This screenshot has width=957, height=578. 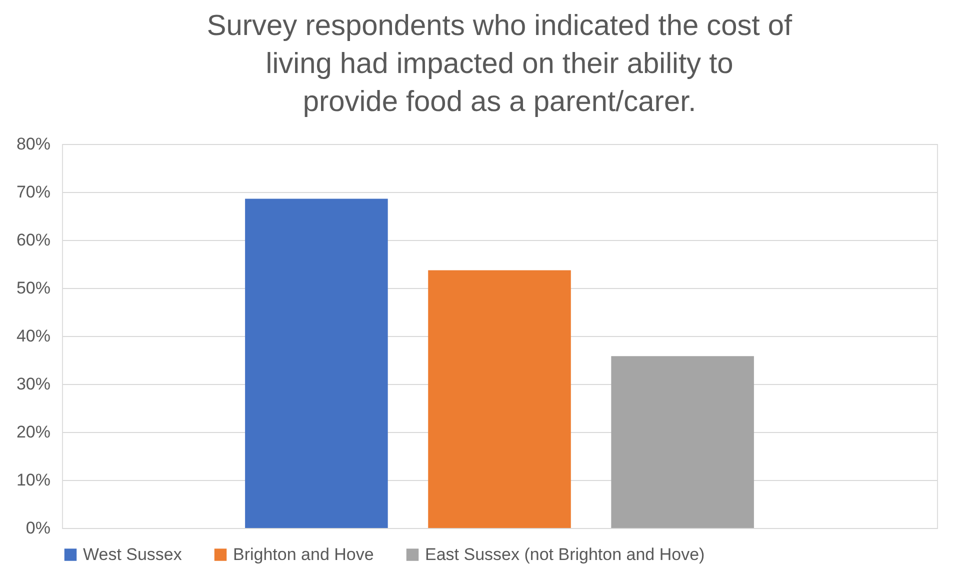 I want to click on y-tick-label: 30%, so click(x=33, y=384).